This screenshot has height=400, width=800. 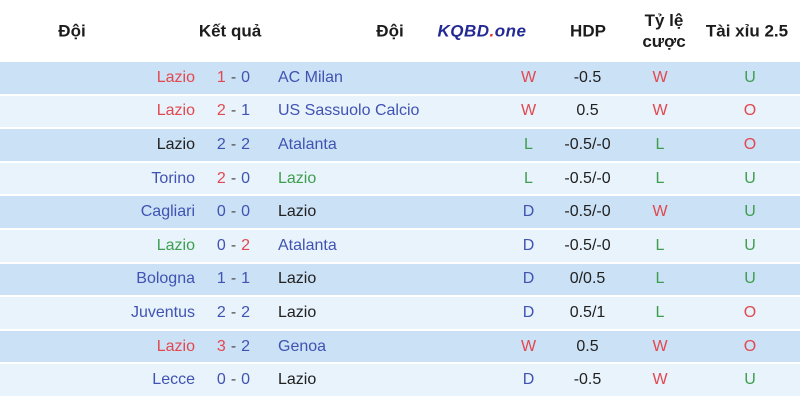 I want to click on hdp-line: 0.5/1, so click(x=587, y=312).